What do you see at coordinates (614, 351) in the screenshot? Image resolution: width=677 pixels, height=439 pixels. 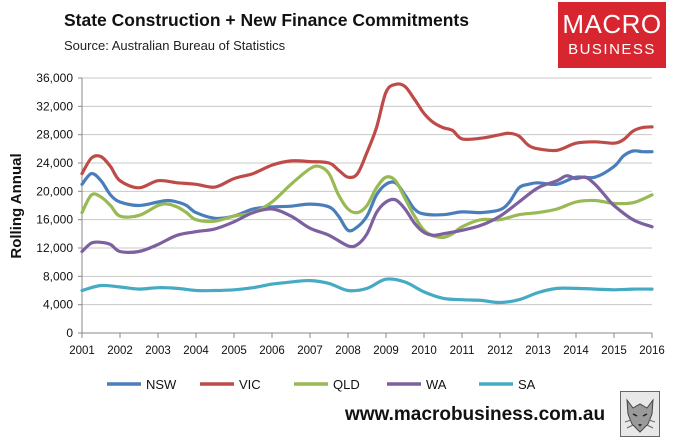 I see `x-tick-label: 2015` at bounding box center [614, 351].